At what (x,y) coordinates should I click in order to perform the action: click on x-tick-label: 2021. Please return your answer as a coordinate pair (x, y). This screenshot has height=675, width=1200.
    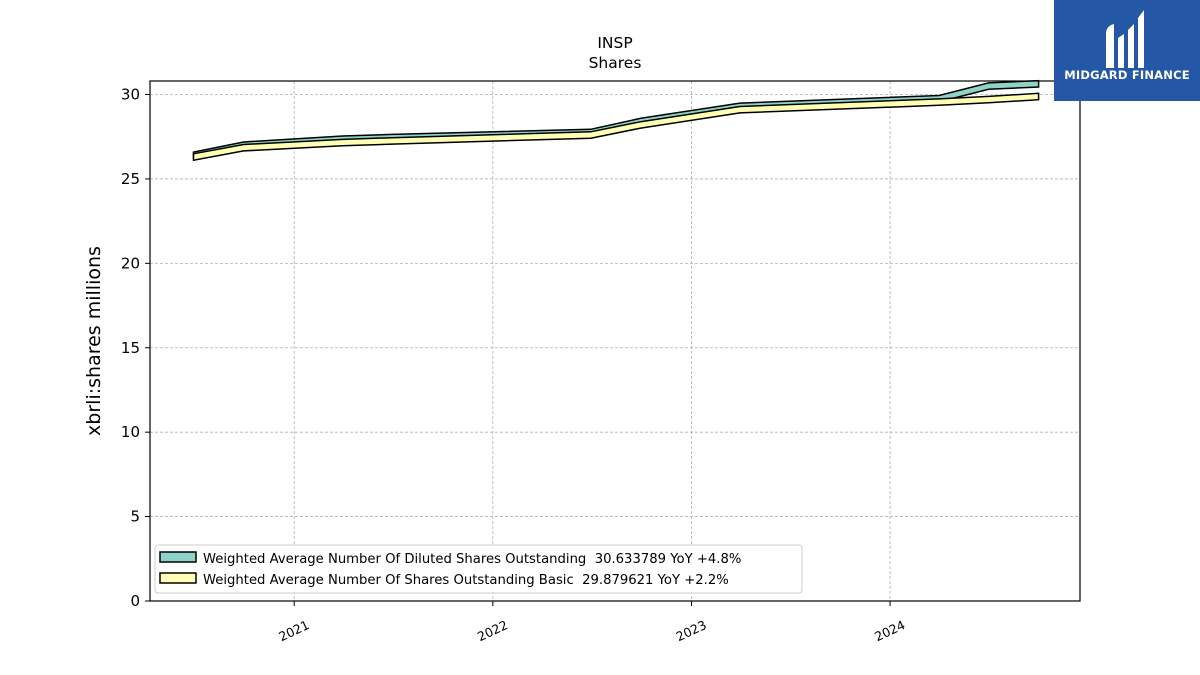
    Looking at the image, I should click on (293, 630).